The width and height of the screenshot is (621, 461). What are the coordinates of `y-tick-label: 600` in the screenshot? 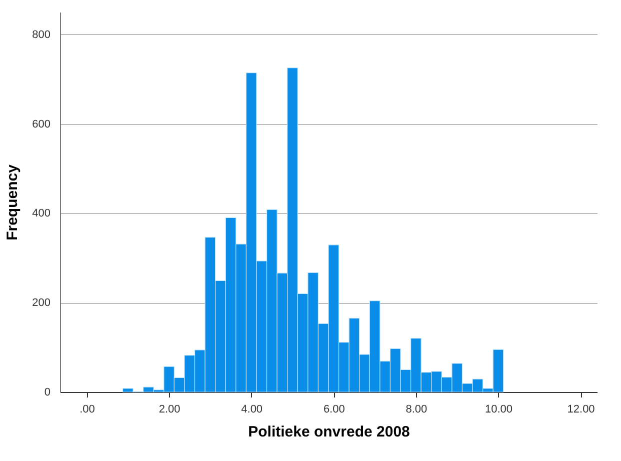 It's located at (41, 124).